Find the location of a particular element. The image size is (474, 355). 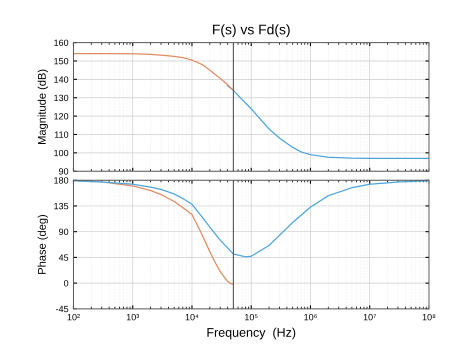

x-tick-label: 10⁸ is located at coordinates (429, 317).